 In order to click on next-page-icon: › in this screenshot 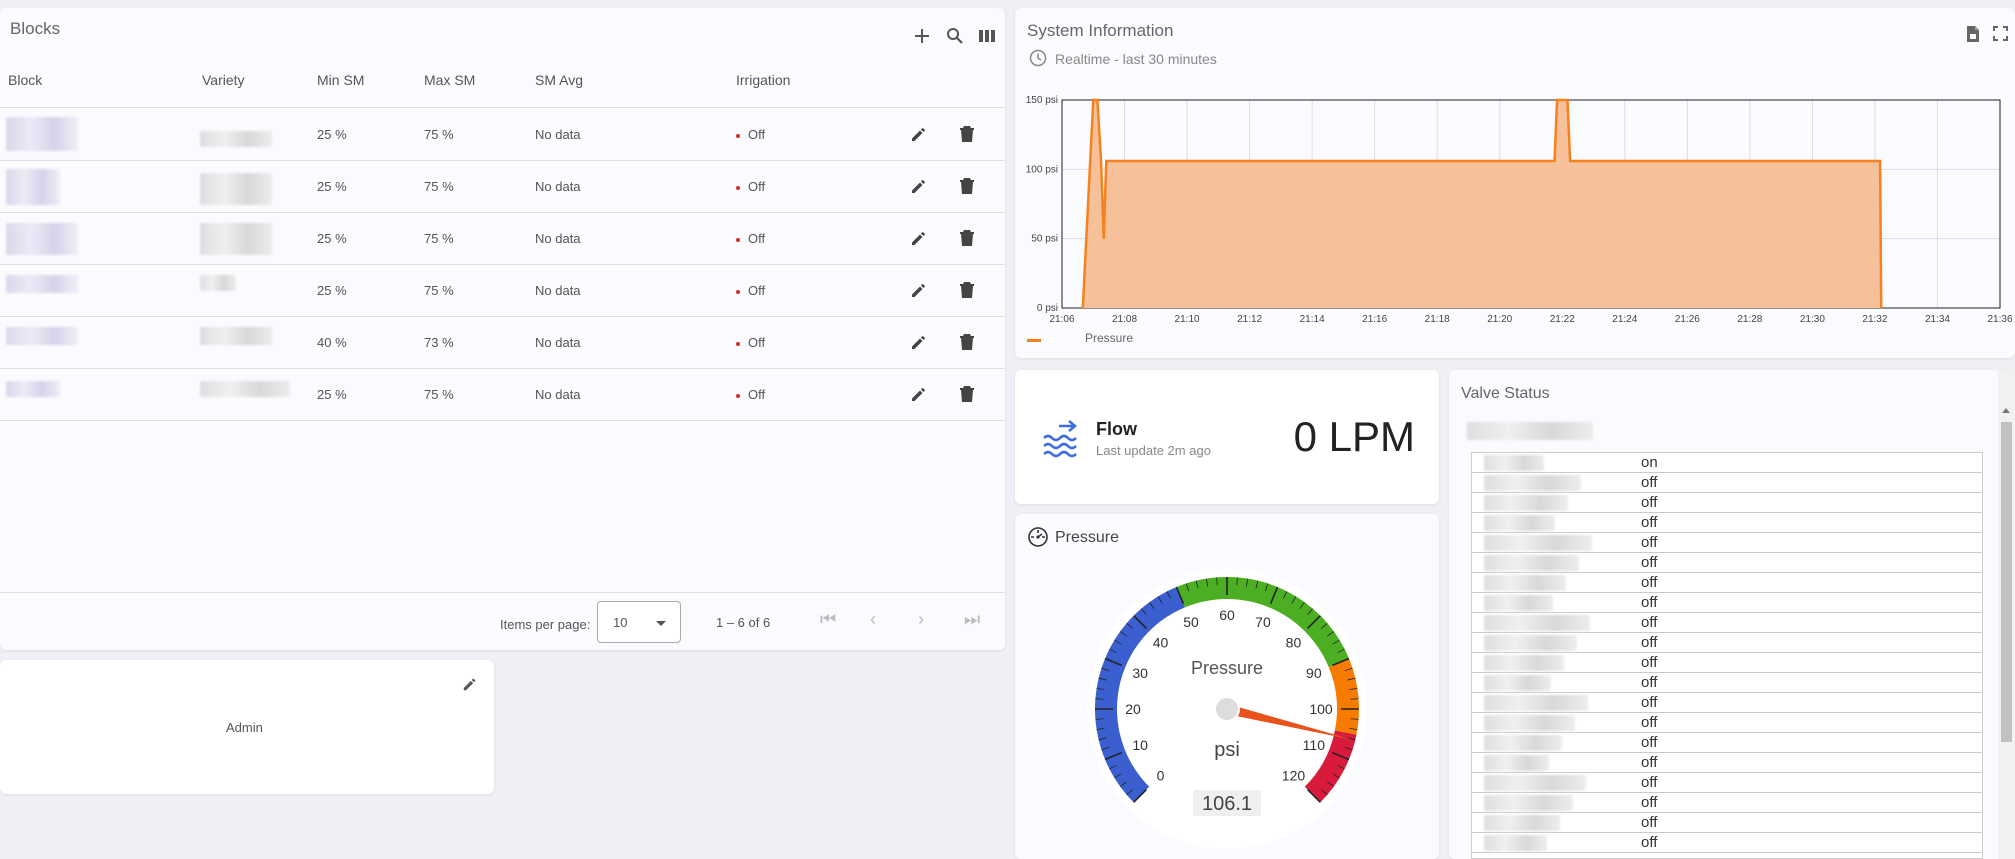, I will do `click(921, 619)`.